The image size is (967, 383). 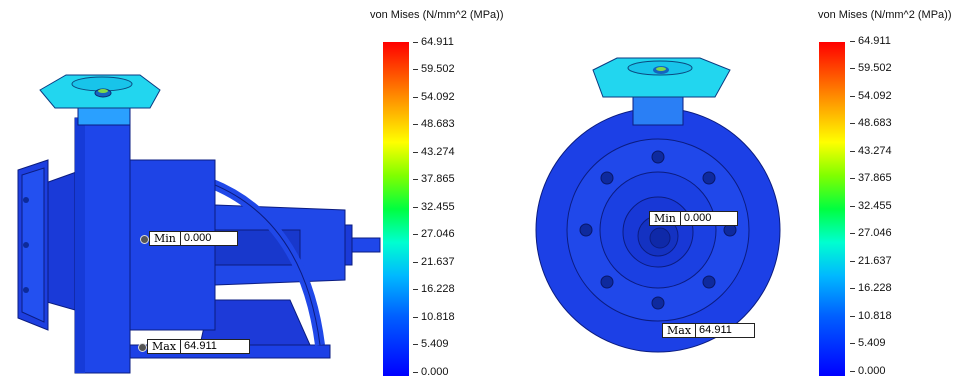 What do you see at coordinates (144, 239) in the screenshot?
I see `min-marker-left` at bounding box center [144, 239].